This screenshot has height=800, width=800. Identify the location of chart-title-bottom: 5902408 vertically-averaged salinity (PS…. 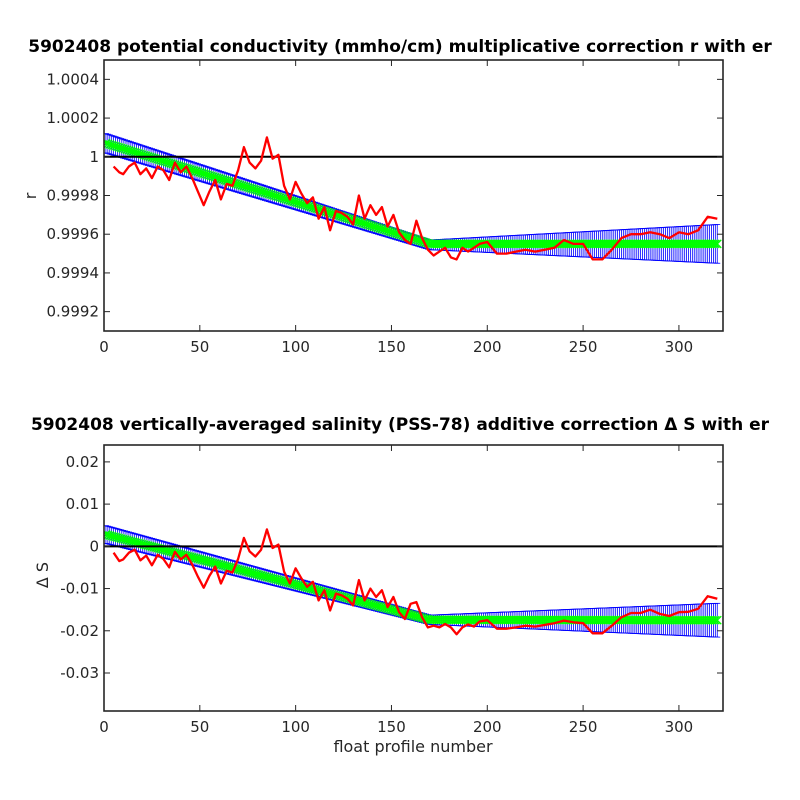
(400, 425).